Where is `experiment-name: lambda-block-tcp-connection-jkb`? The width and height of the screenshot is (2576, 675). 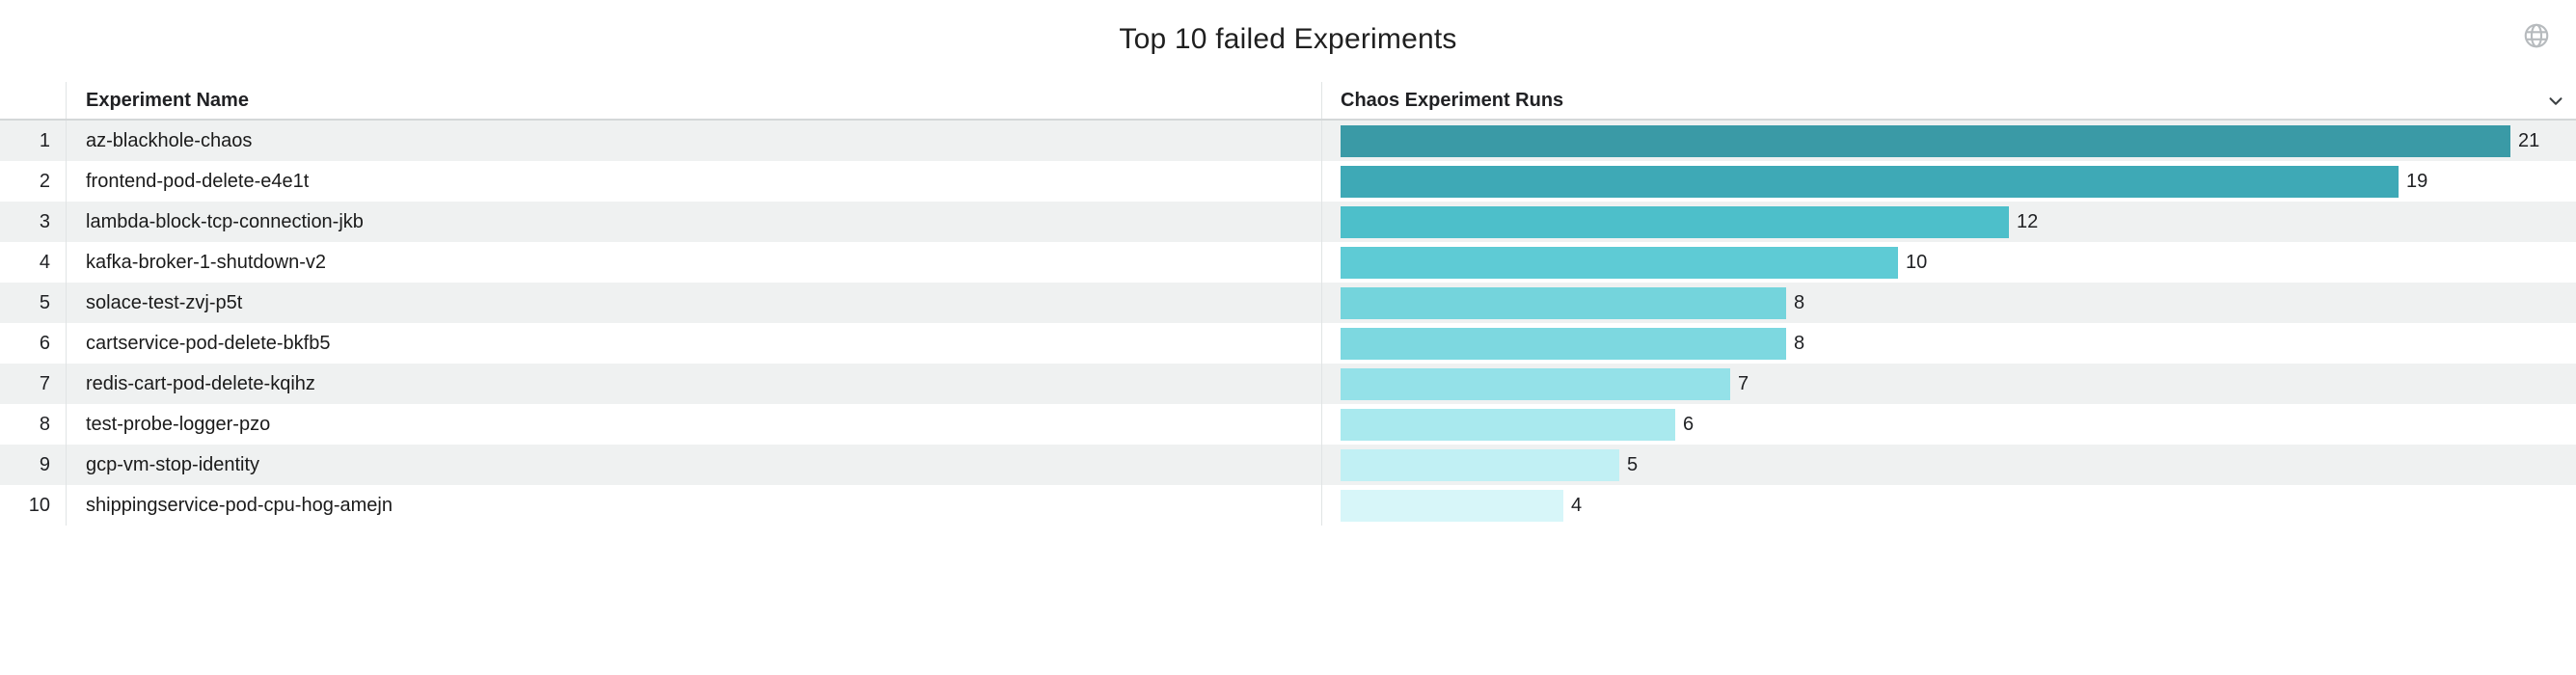 experiment-name: lambda-block-tcp-connection-jkb is located at coordinates (694, 222).